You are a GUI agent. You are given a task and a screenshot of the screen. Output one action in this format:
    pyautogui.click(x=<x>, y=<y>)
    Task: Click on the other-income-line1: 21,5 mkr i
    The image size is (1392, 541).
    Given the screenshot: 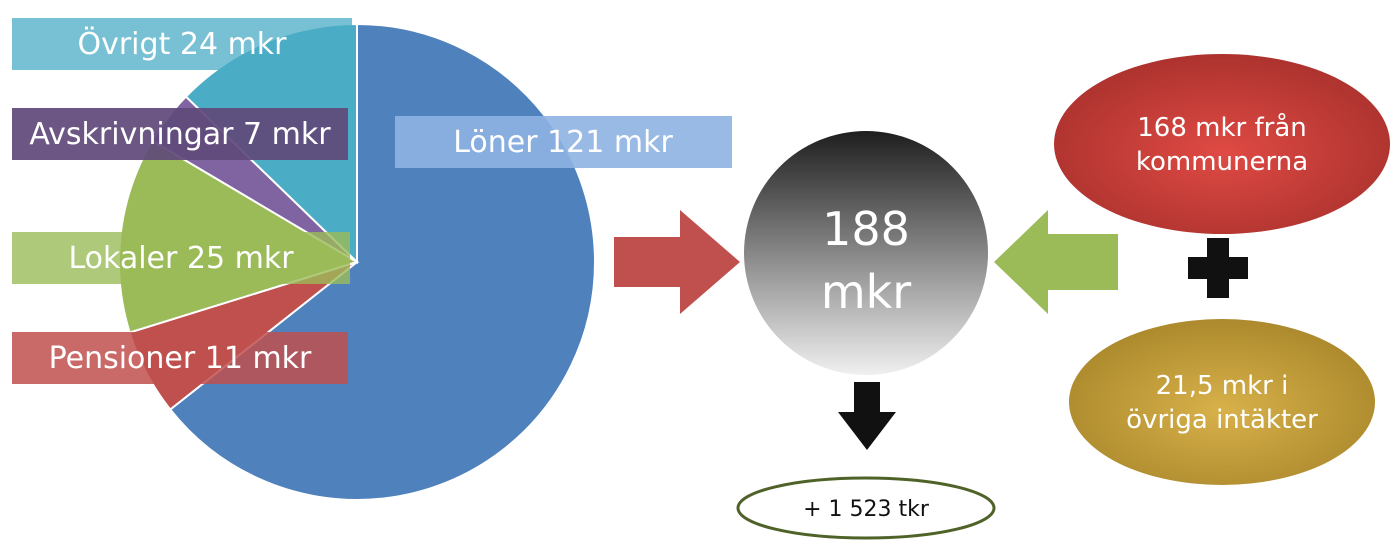 What is the action you would take?
    pyautogui.click(x=1222, y=386)
    